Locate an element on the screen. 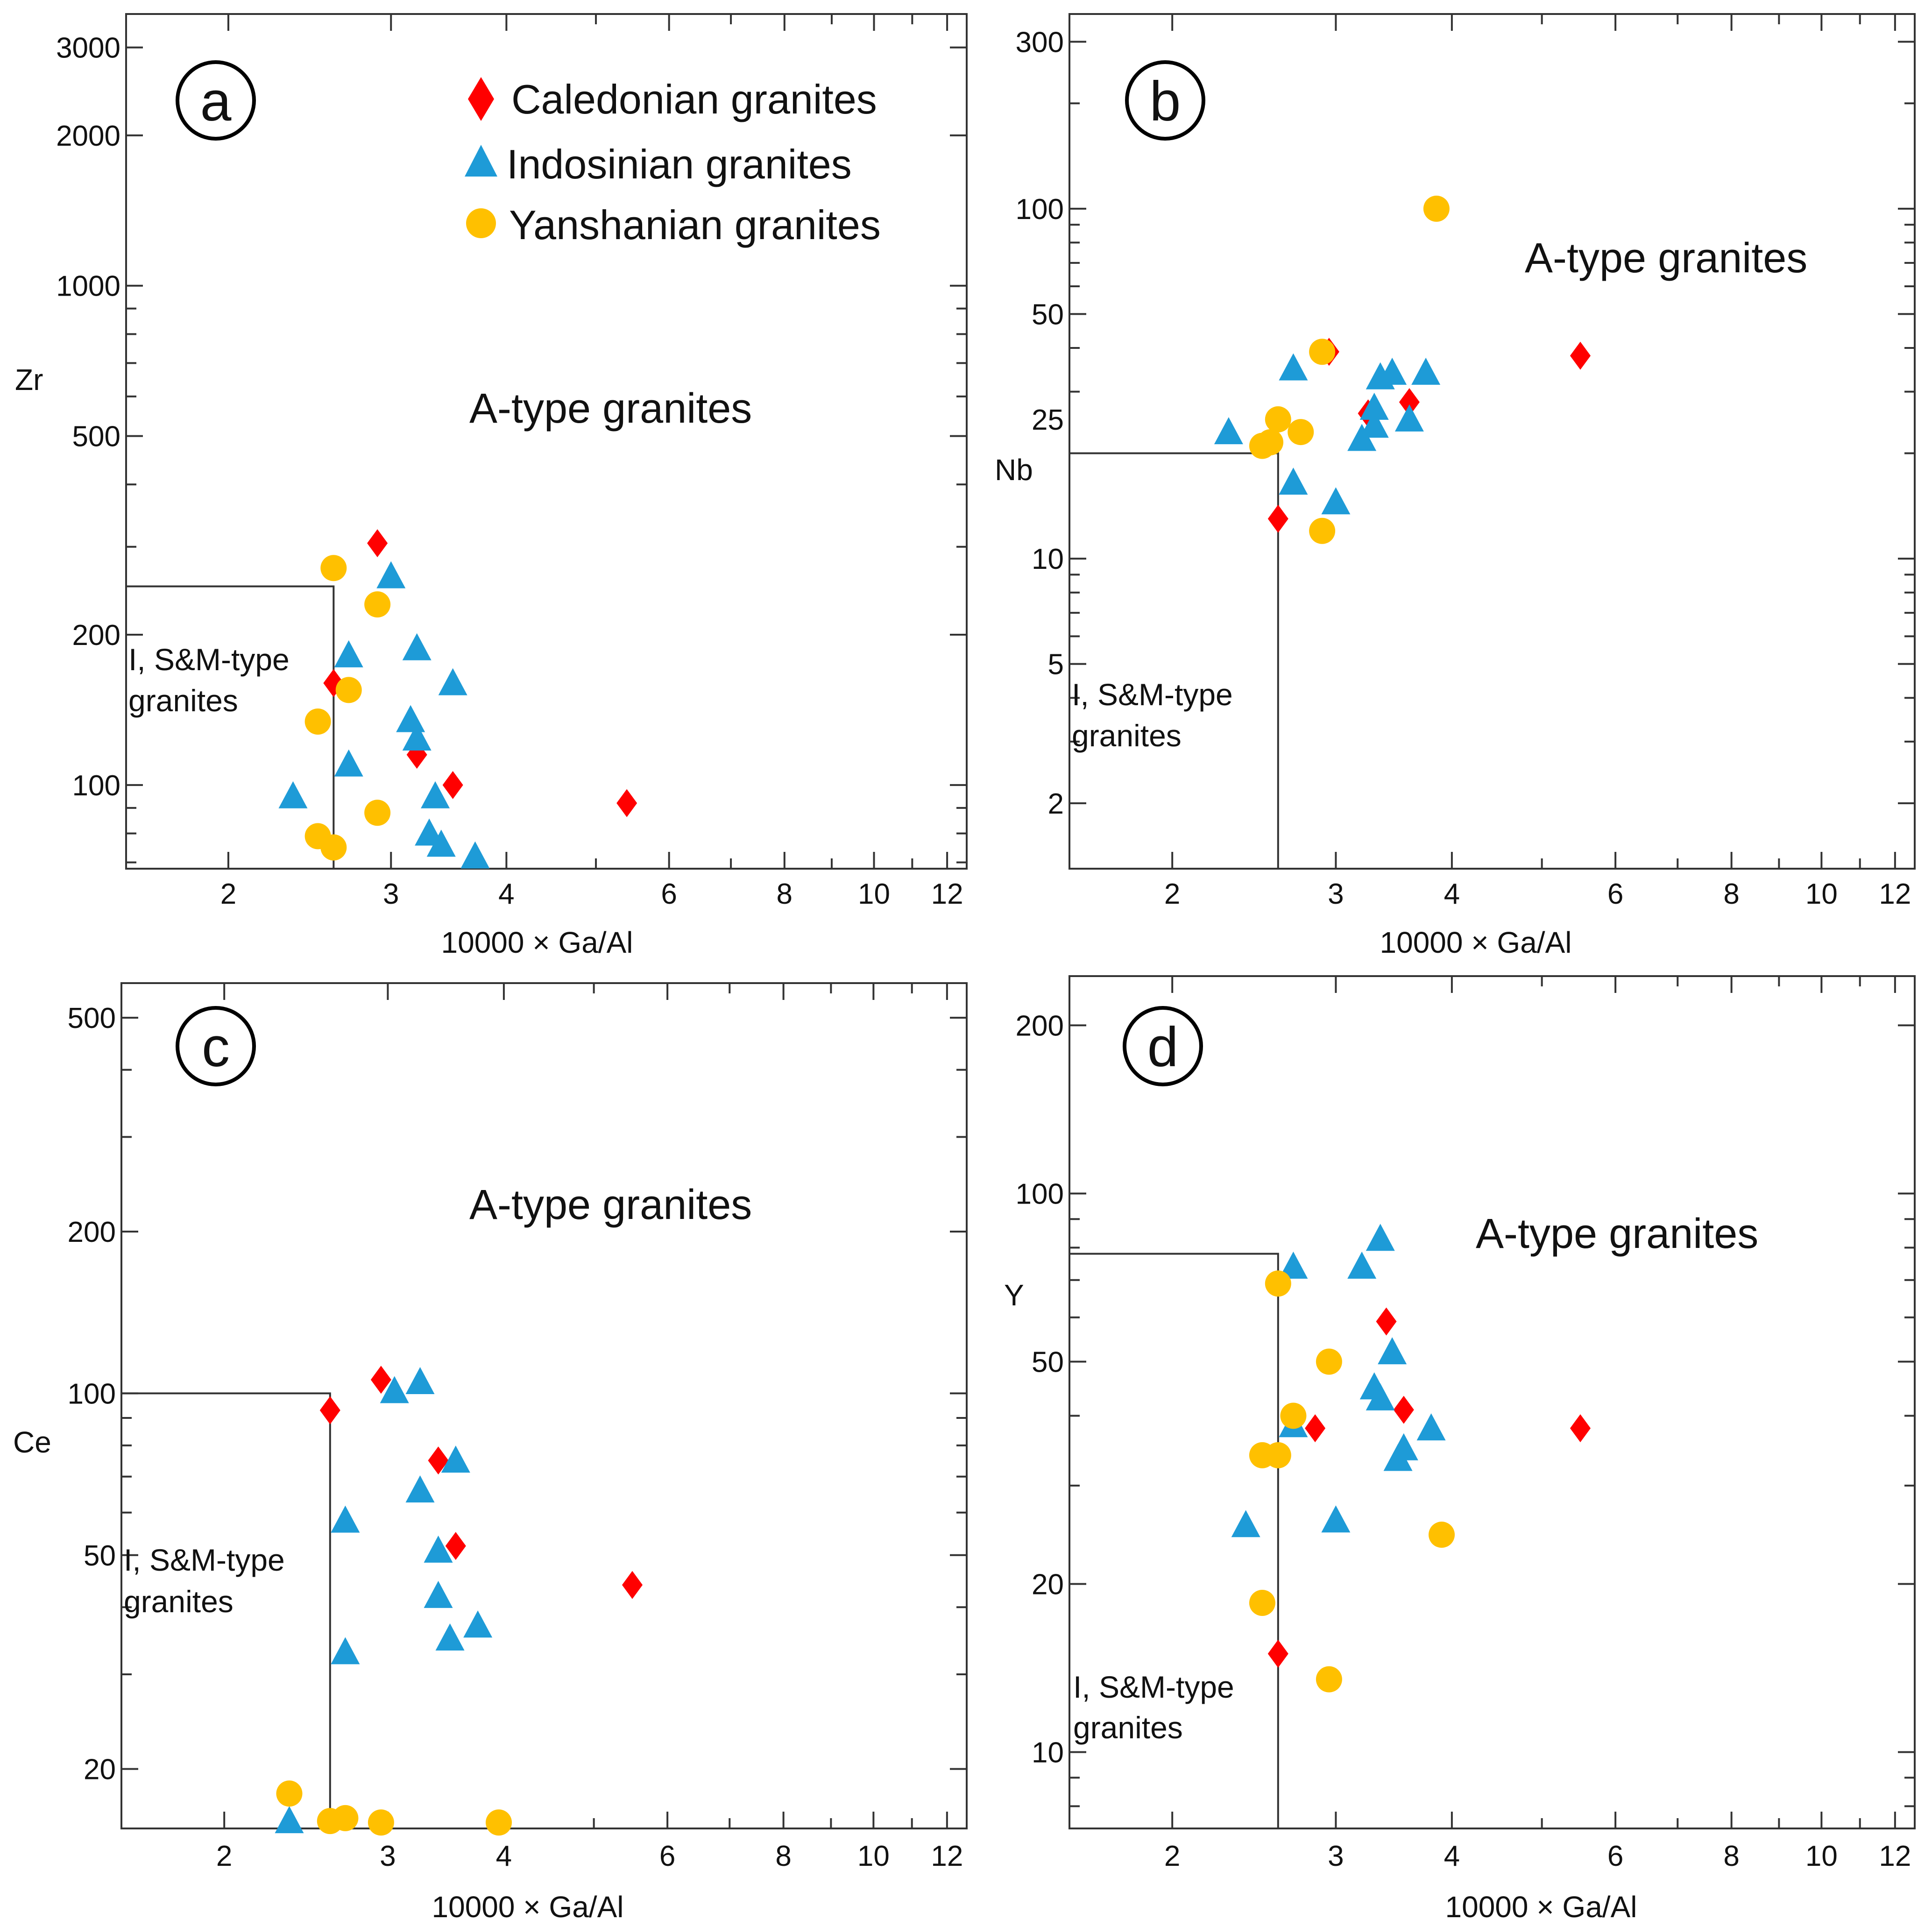 The image size is (1932, 1927). panel-c-letter-badge: c is located at coordinates (216, 1046).